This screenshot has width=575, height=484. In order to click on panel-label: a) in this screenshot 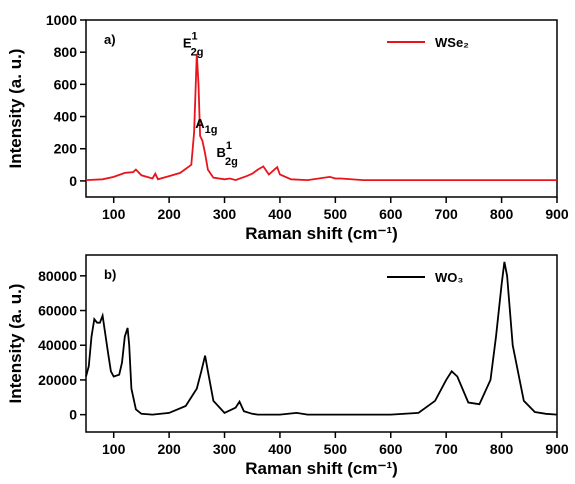, I will do `click(110, 39)`.